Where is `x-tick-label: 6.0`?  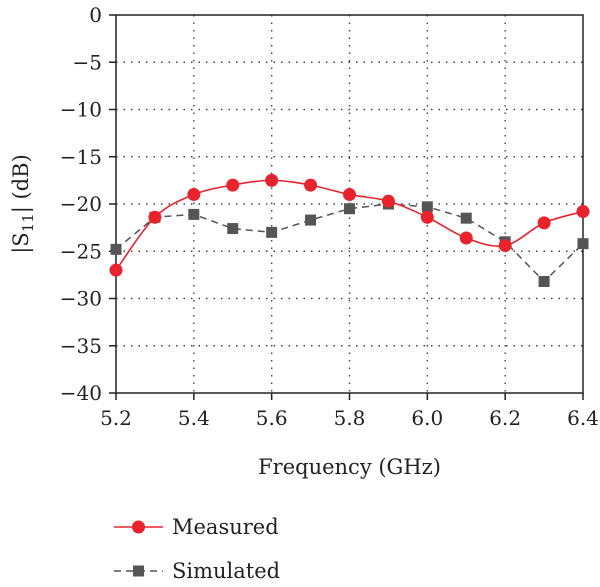
x-tick-label: 6.0 is located at coordinates (427, 418).